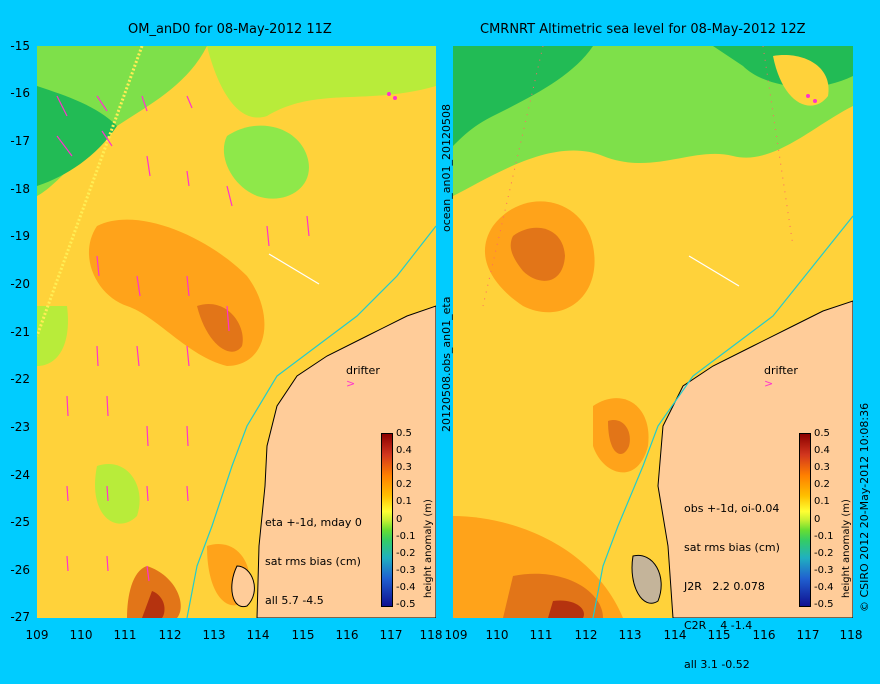  What do you see at coordinates (20, 284) in the screenshot?
I see `y-tick-label: -20` at bounding box center [20, 284].